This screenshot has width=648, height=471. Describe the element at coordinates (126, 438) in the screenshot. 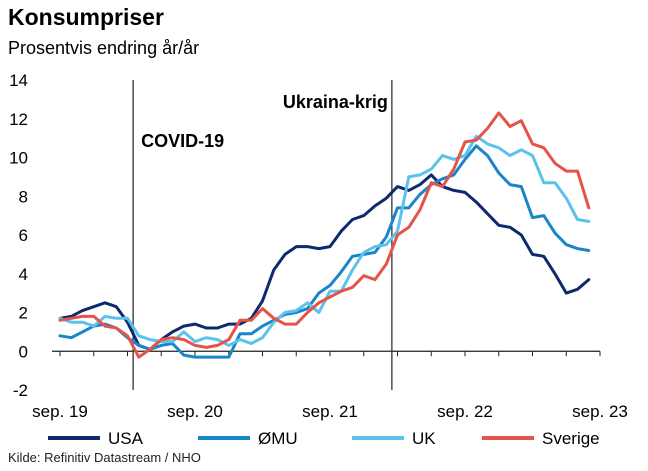

I see `legend-label: USA` at that location.